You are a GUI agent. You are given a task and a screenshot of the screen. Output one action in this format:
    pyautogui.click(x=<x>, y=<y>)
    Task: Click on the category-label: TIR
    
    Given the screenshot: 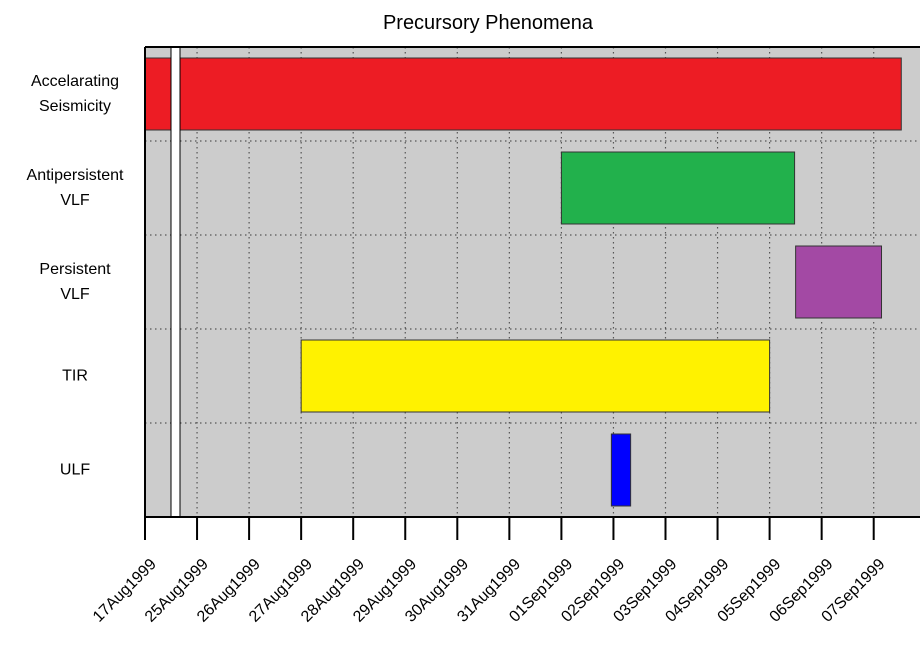 What is the action you would take?
    pyautogui.click(x=75, y=376)
    